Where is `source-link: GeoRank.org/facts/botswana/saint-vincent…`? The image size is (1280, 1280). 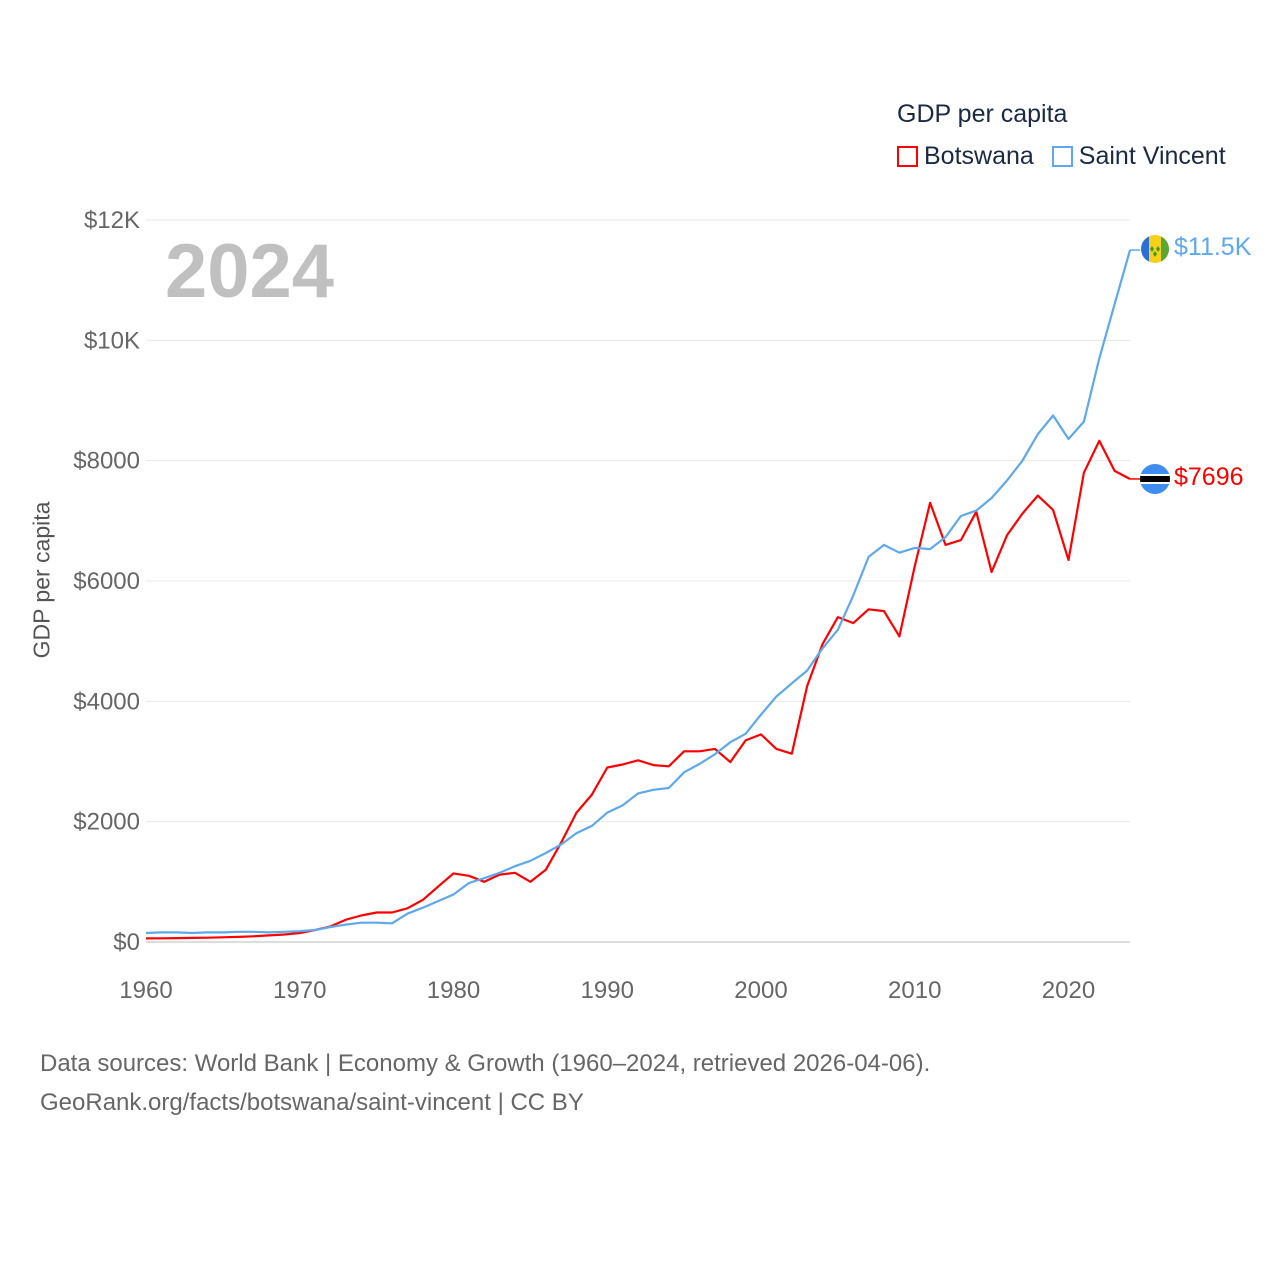 source-link: GeoRank.org/facts/botswana/saint-vincent… is located at coordinates (312, 1102).